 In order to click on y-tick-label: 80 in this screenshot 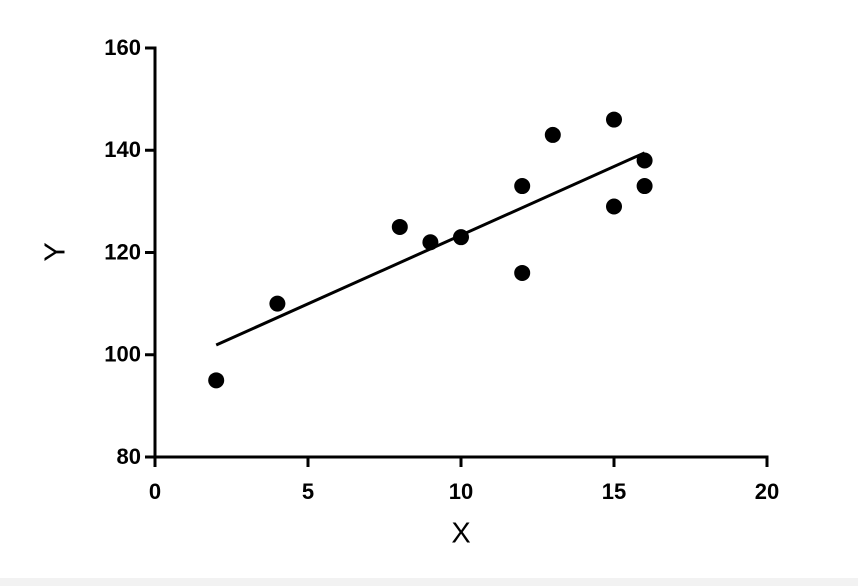, I will do `click(129, 456)`.